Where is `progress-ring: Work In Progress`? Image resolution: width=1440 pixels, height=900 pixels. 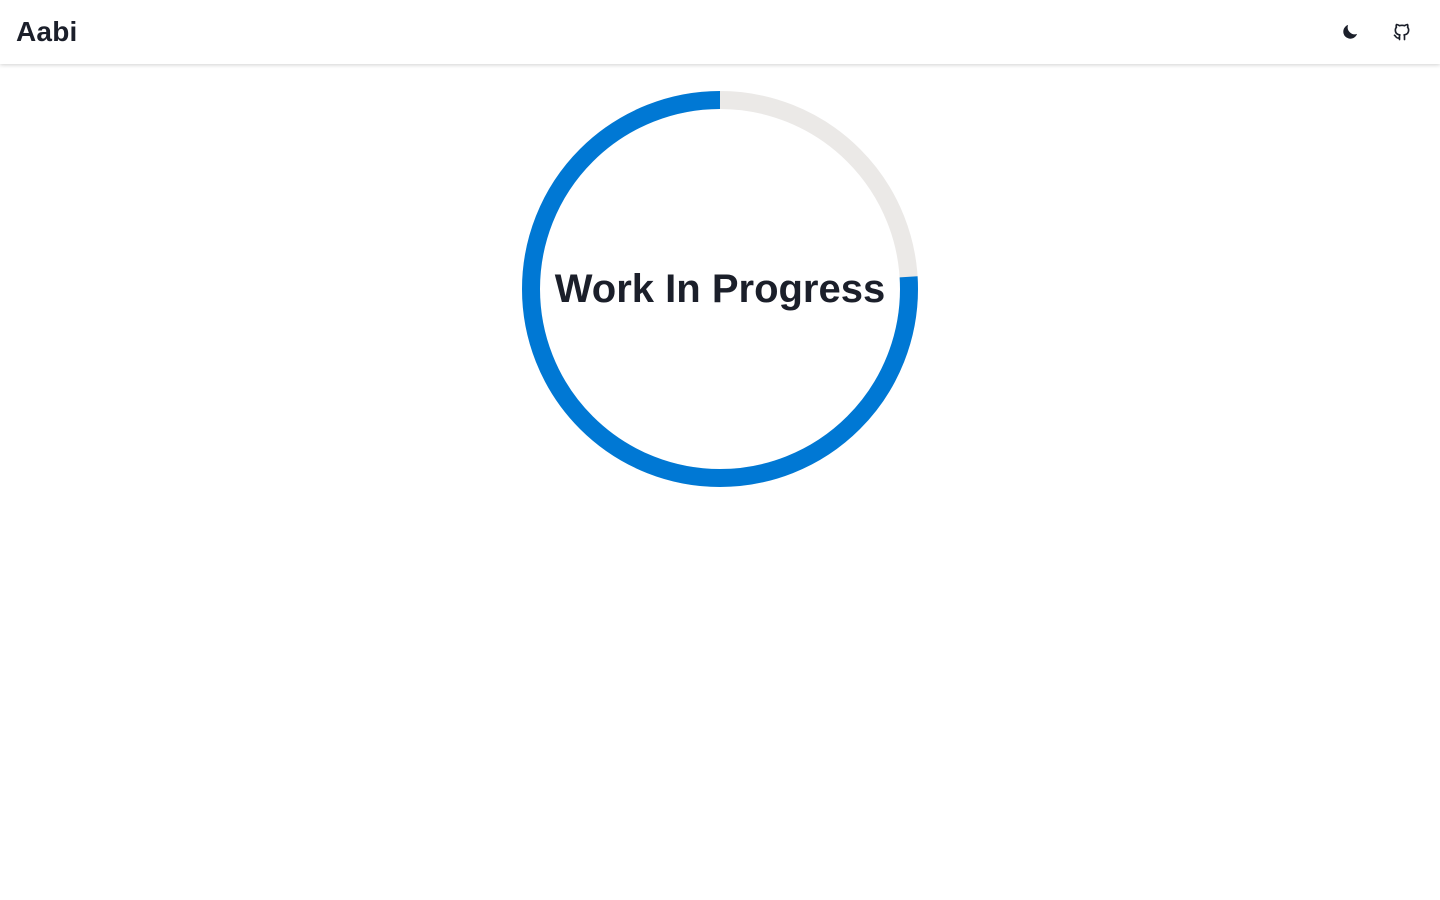
progress-ring: Work In Progress is located at coordinates (720, 289).